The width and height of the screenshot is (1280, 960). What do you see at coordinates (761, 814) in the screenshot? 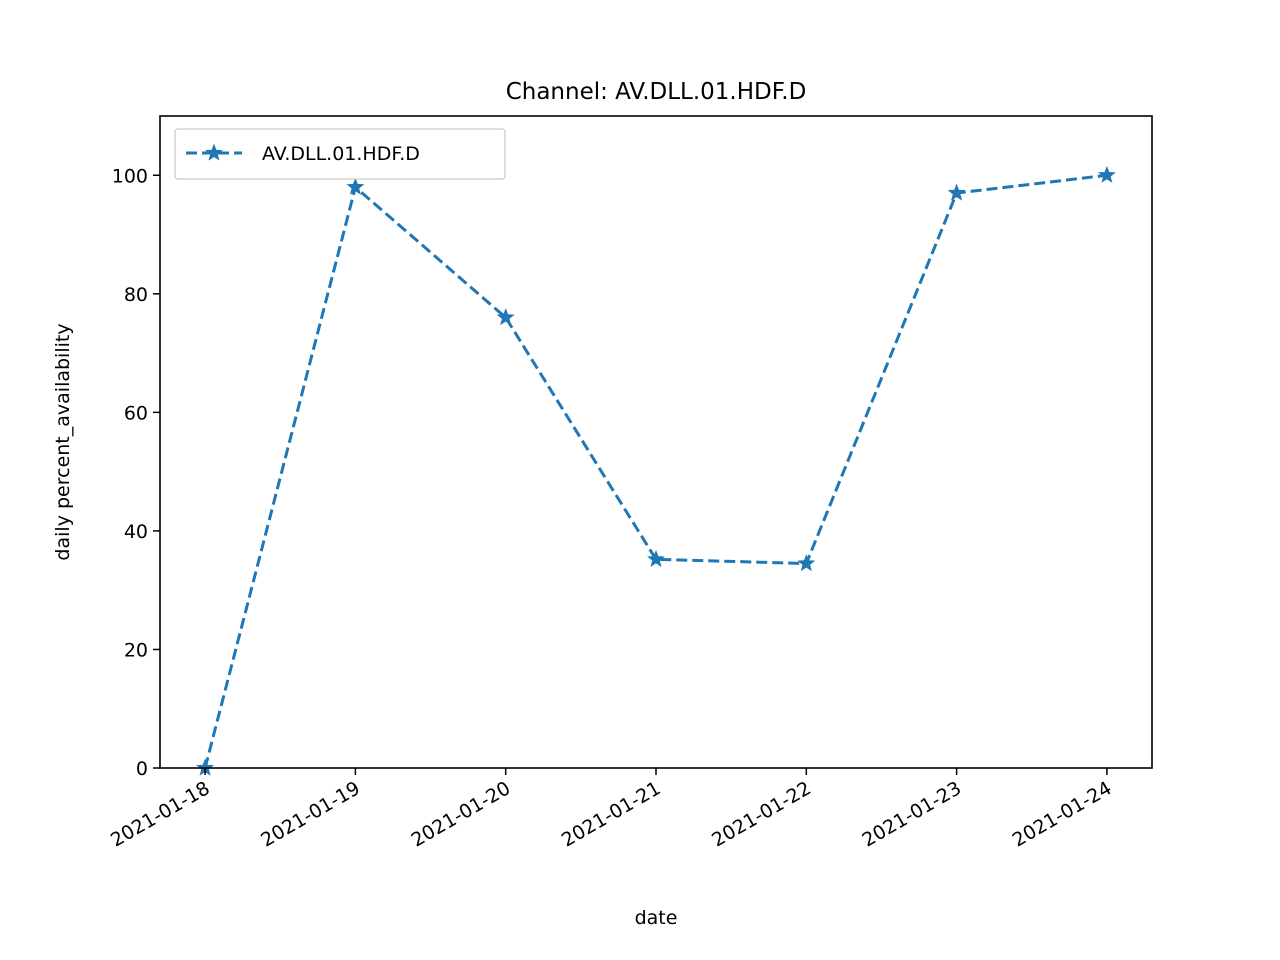
I see `x-tick-label: 2021-01-22` at bounding box center [761, 814].